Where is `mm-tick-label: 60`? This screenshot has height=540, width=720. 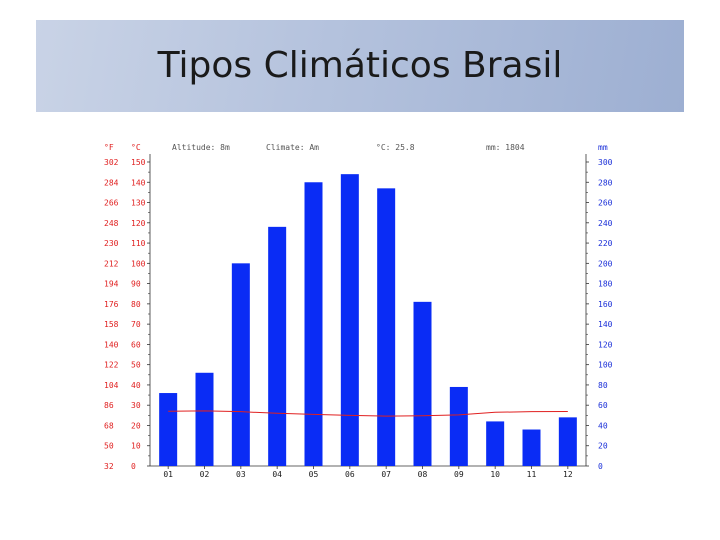 mm-tick-label: 60 is located at coordinates (603, 405).